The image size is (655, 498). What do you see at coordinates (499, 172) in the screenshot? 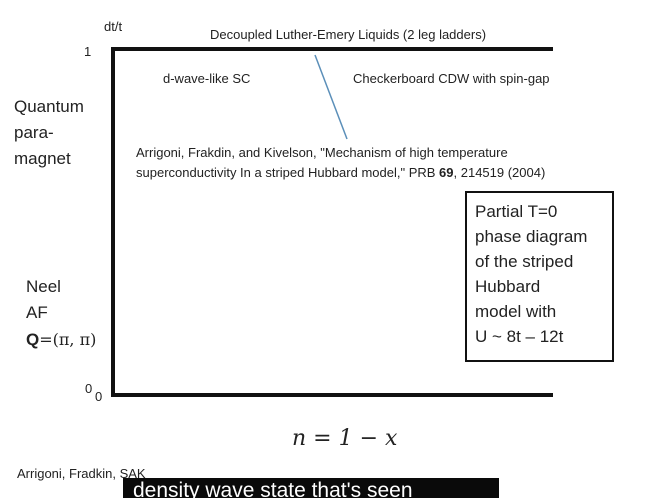
I see `reference-pages: , 214519 (2004)` at bounding box center [499, 172].